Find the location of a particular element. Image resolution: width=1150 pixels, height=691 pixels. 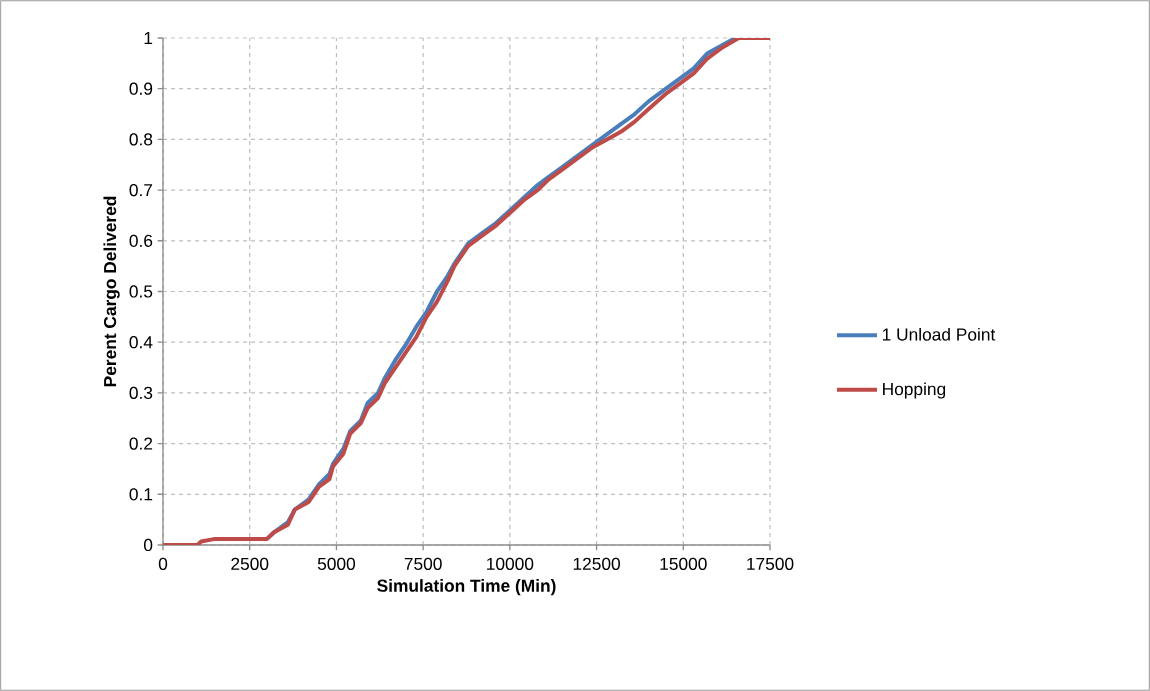

x-tick-label: 10000 is located at coordinates (510, 563).